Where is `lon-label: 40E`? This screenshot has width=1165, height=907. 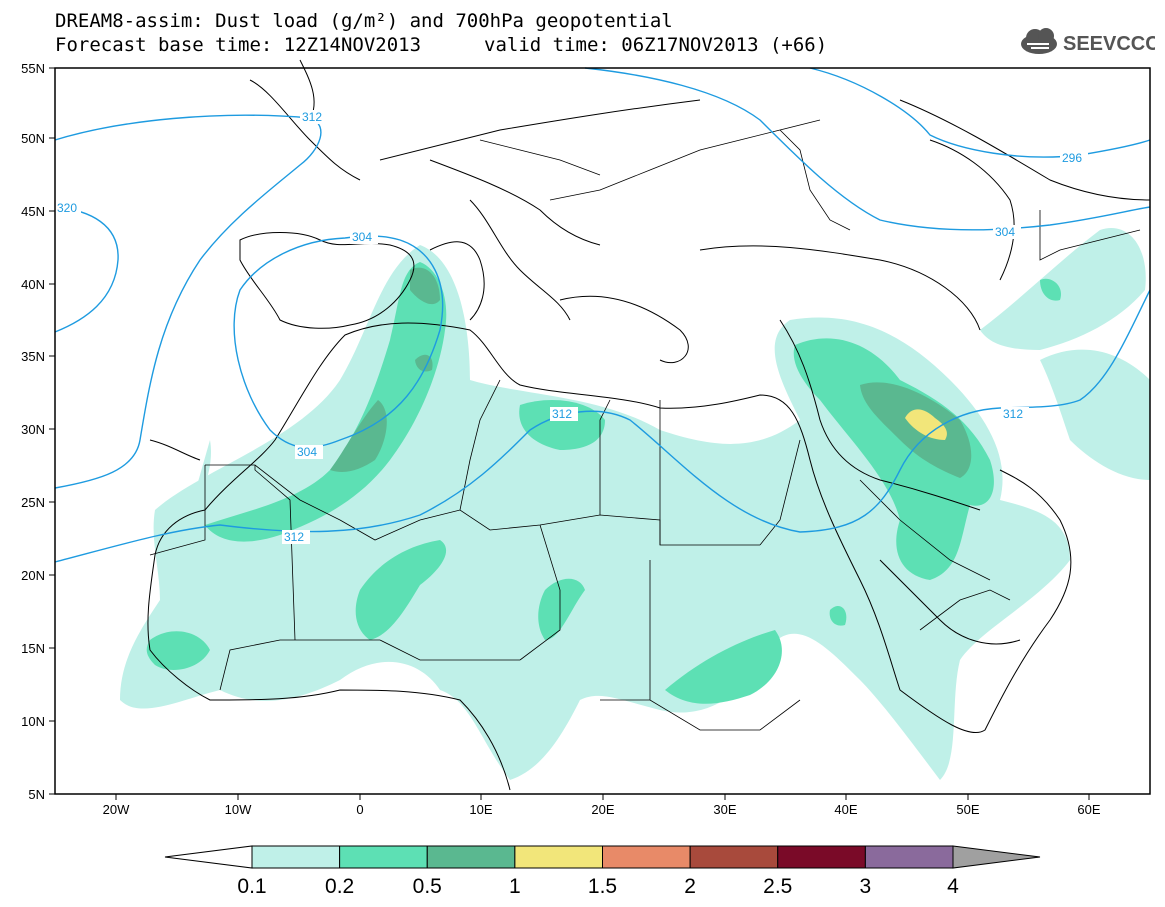
lon-label: 40E is located at coordinates (845, 809).